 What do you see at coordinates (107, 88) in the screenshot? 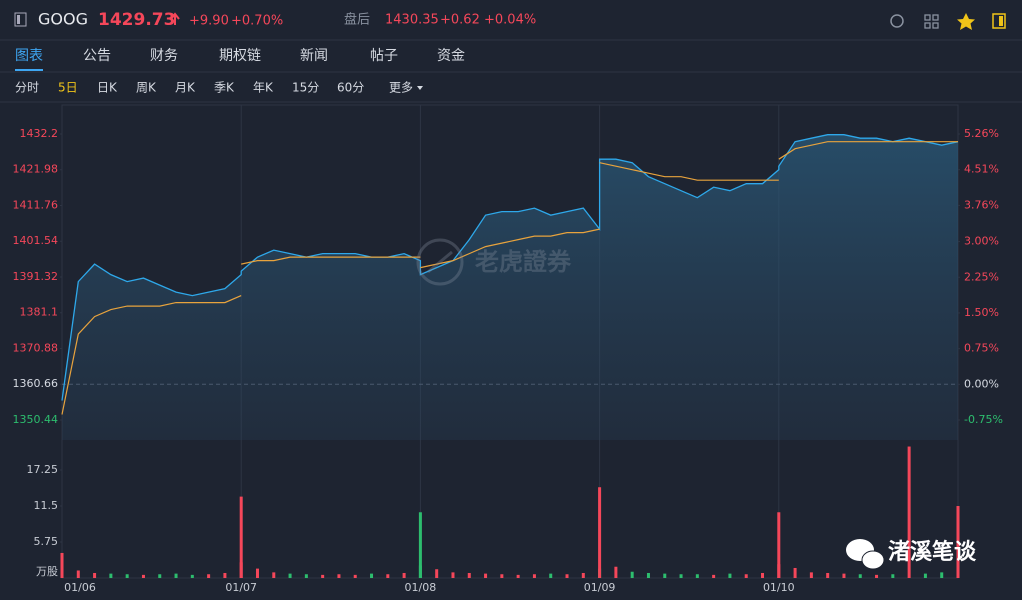
I see `period-button: 日K` at bounding box center [107, 88].